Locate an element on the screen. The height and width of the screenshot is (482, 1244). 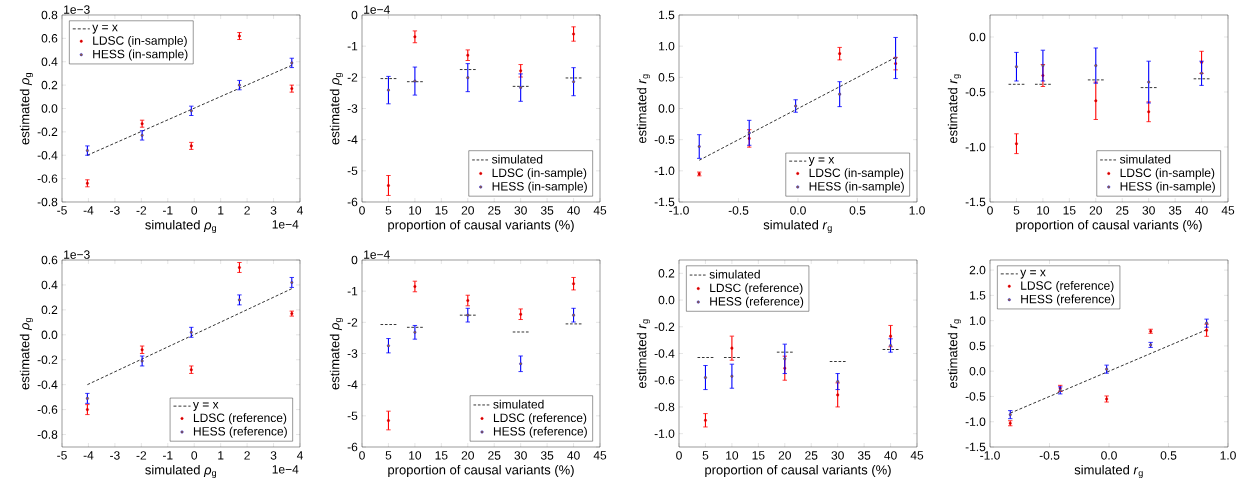
y-tick-label: -0.5 is located at coordinates (975, 92).